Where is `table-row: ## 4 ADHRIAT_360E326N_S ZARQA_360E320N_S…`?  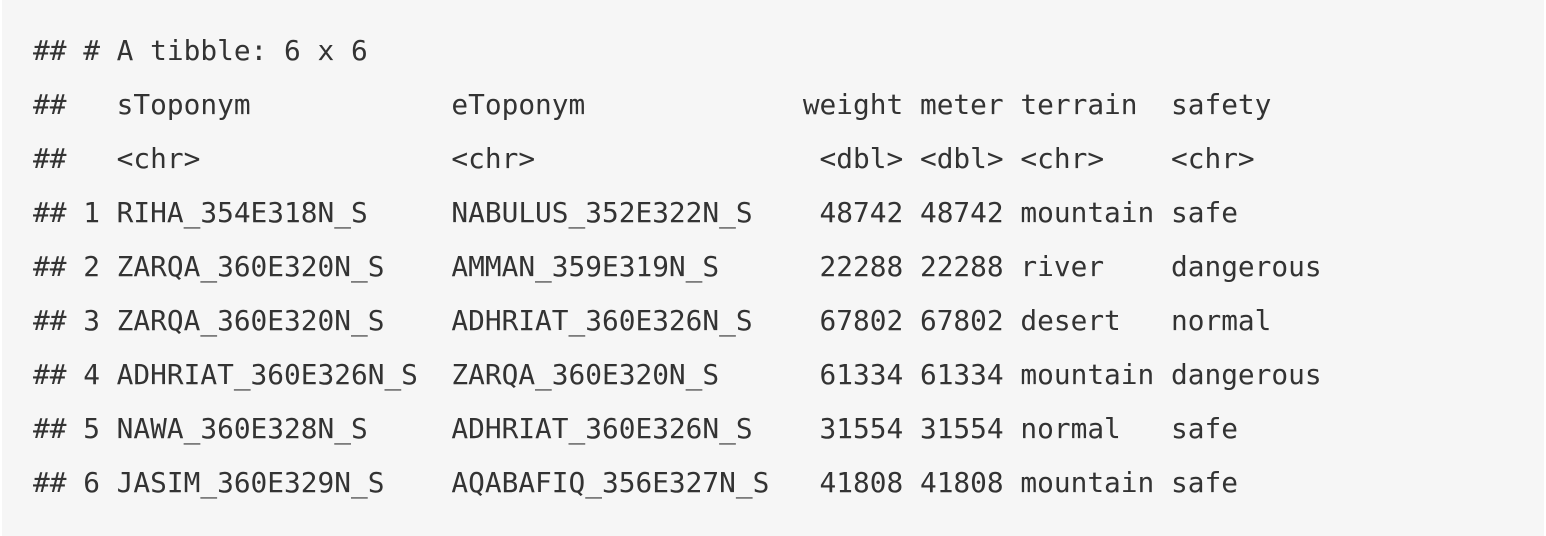
table-row: ## 4 ADHRIAT_360E326N_S ZARQA_360E320N_S… is located at coordinates (677, 374).